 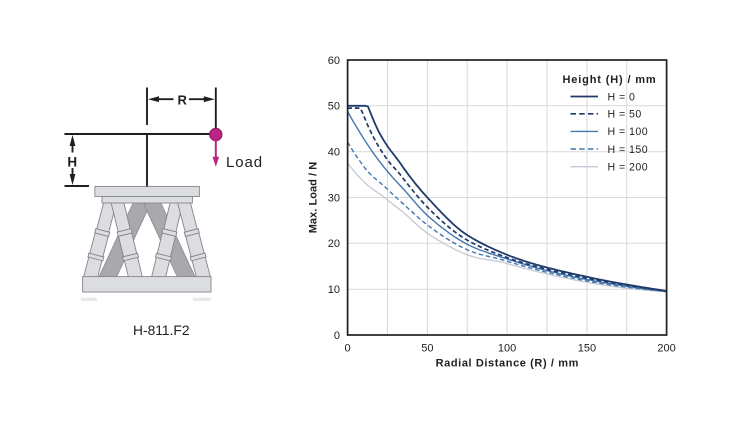 What do you see at coordinates (622, 97) in the screenshot?
I see `svg-text: H = 0` at bounding box center [622, 97].